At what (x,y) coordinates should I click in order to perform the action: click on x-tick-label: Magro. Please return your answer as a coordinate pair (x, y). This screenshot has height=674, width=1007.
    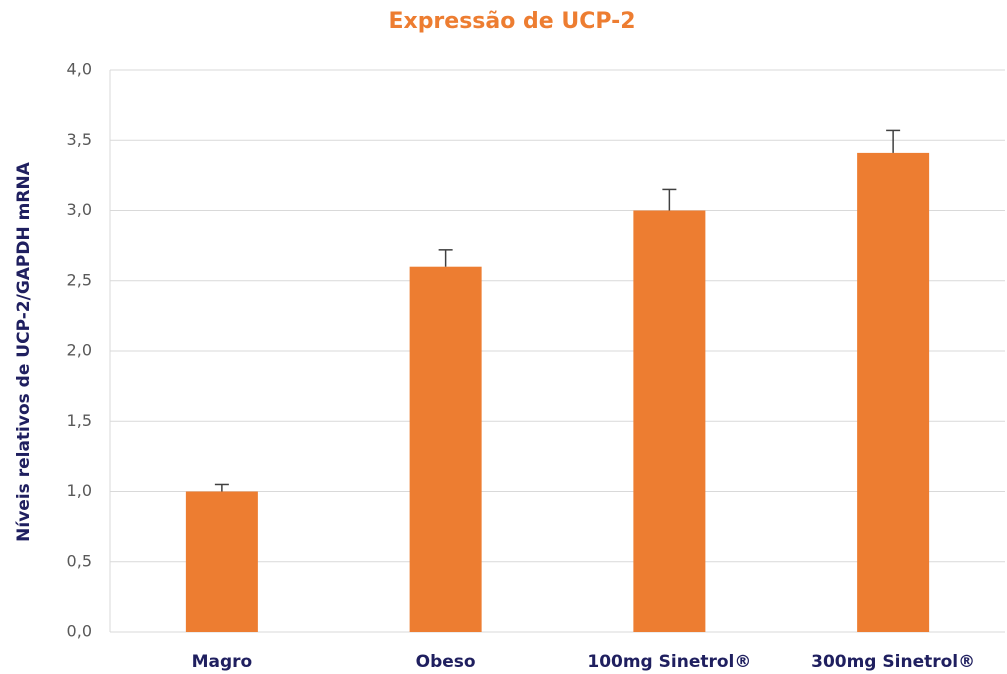
    Looking at the image, I should click on (222, 662).